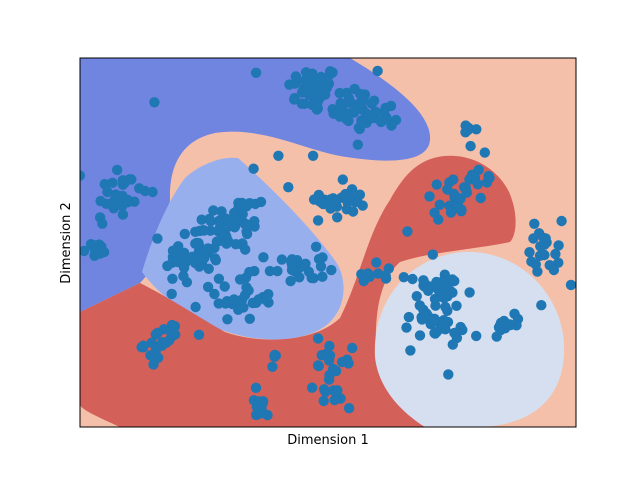 This screenshot has height=480, width=640. What do you see at coordinates (469, 339) in the screenshot?
I see `region-pale-blue` at bounding box center [469, 339].